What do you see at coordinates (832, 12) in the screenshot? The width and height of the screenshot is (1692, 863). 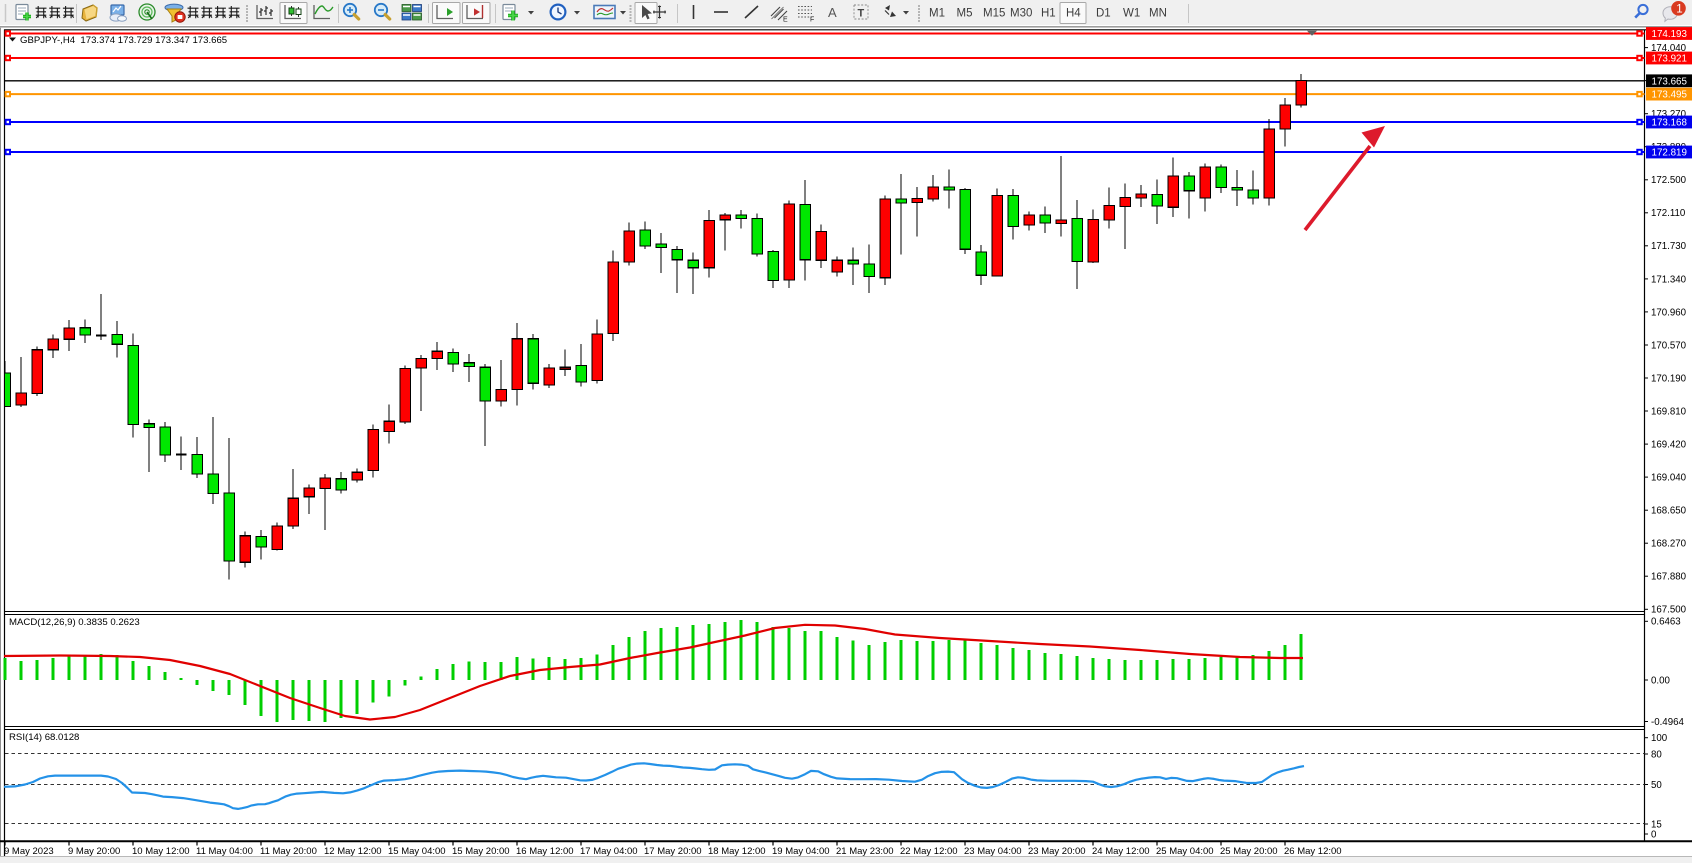 I see `svg-text: A` at bounding box center [832, 12].